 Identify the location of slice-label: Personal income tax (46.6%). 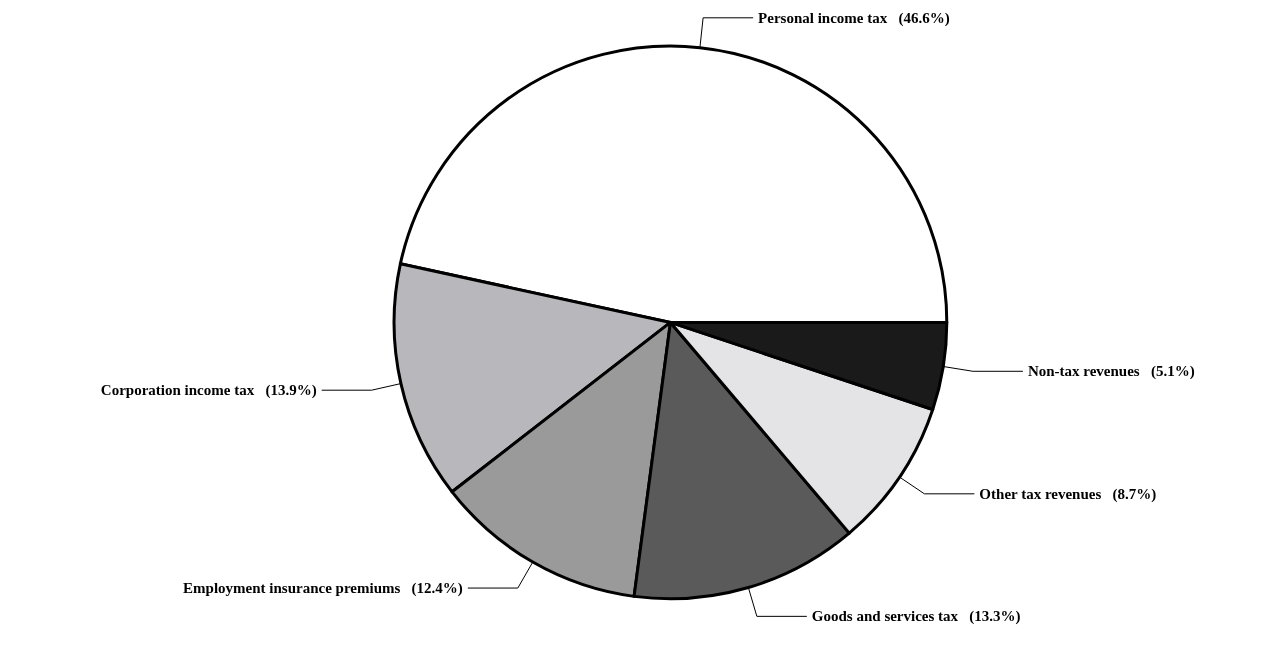
(854, 18).